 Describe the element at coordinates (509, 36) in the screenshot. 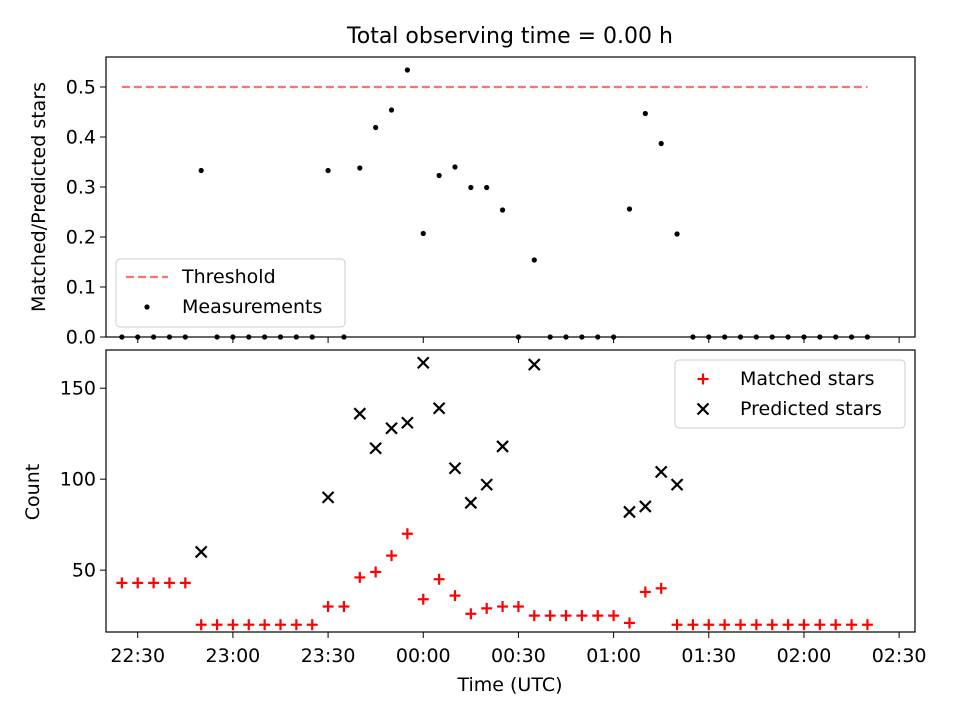

I see `top-chart-title: Total observing time = 0.00 h` at that location.